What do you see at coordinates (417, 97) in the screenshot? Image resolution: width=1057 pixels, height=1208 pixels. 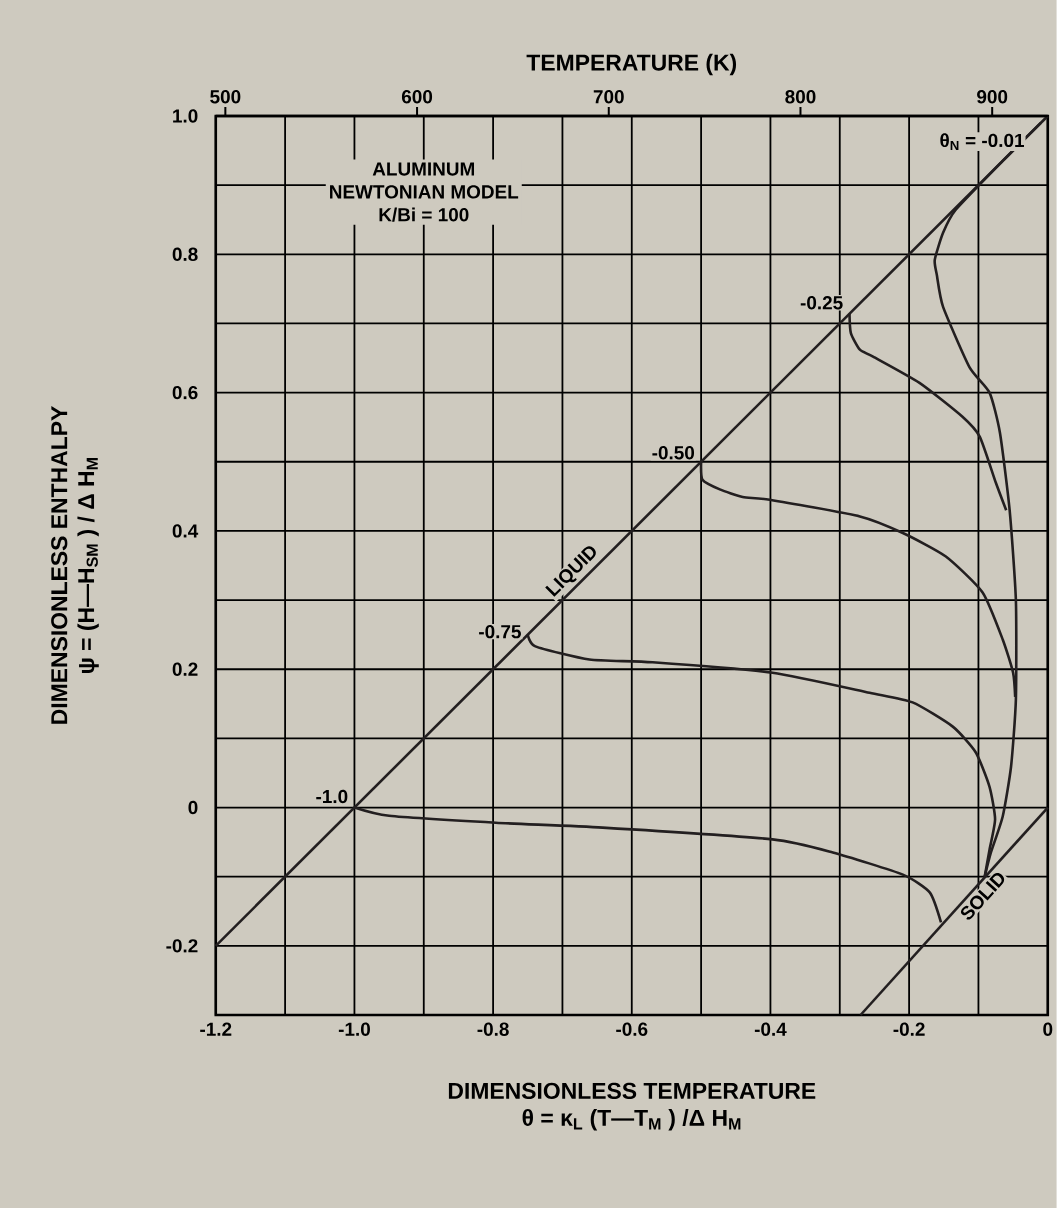 I see `x2-tick-label: 600` at bounding box center [417, 97].